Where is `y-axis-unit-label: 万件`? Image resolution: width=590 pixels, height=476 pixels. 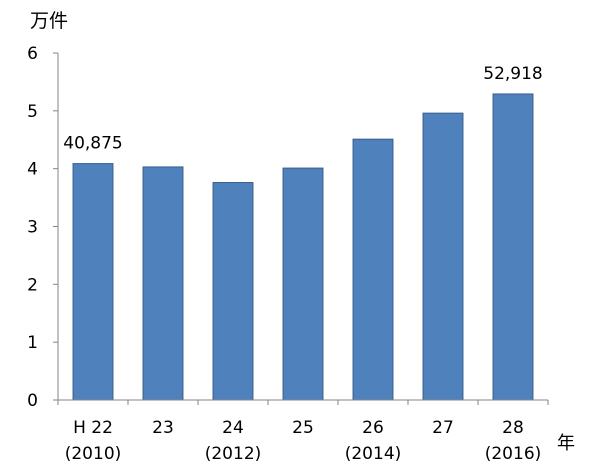 y-axis-unit-label: 万件 is located at coordinates (49, 21).